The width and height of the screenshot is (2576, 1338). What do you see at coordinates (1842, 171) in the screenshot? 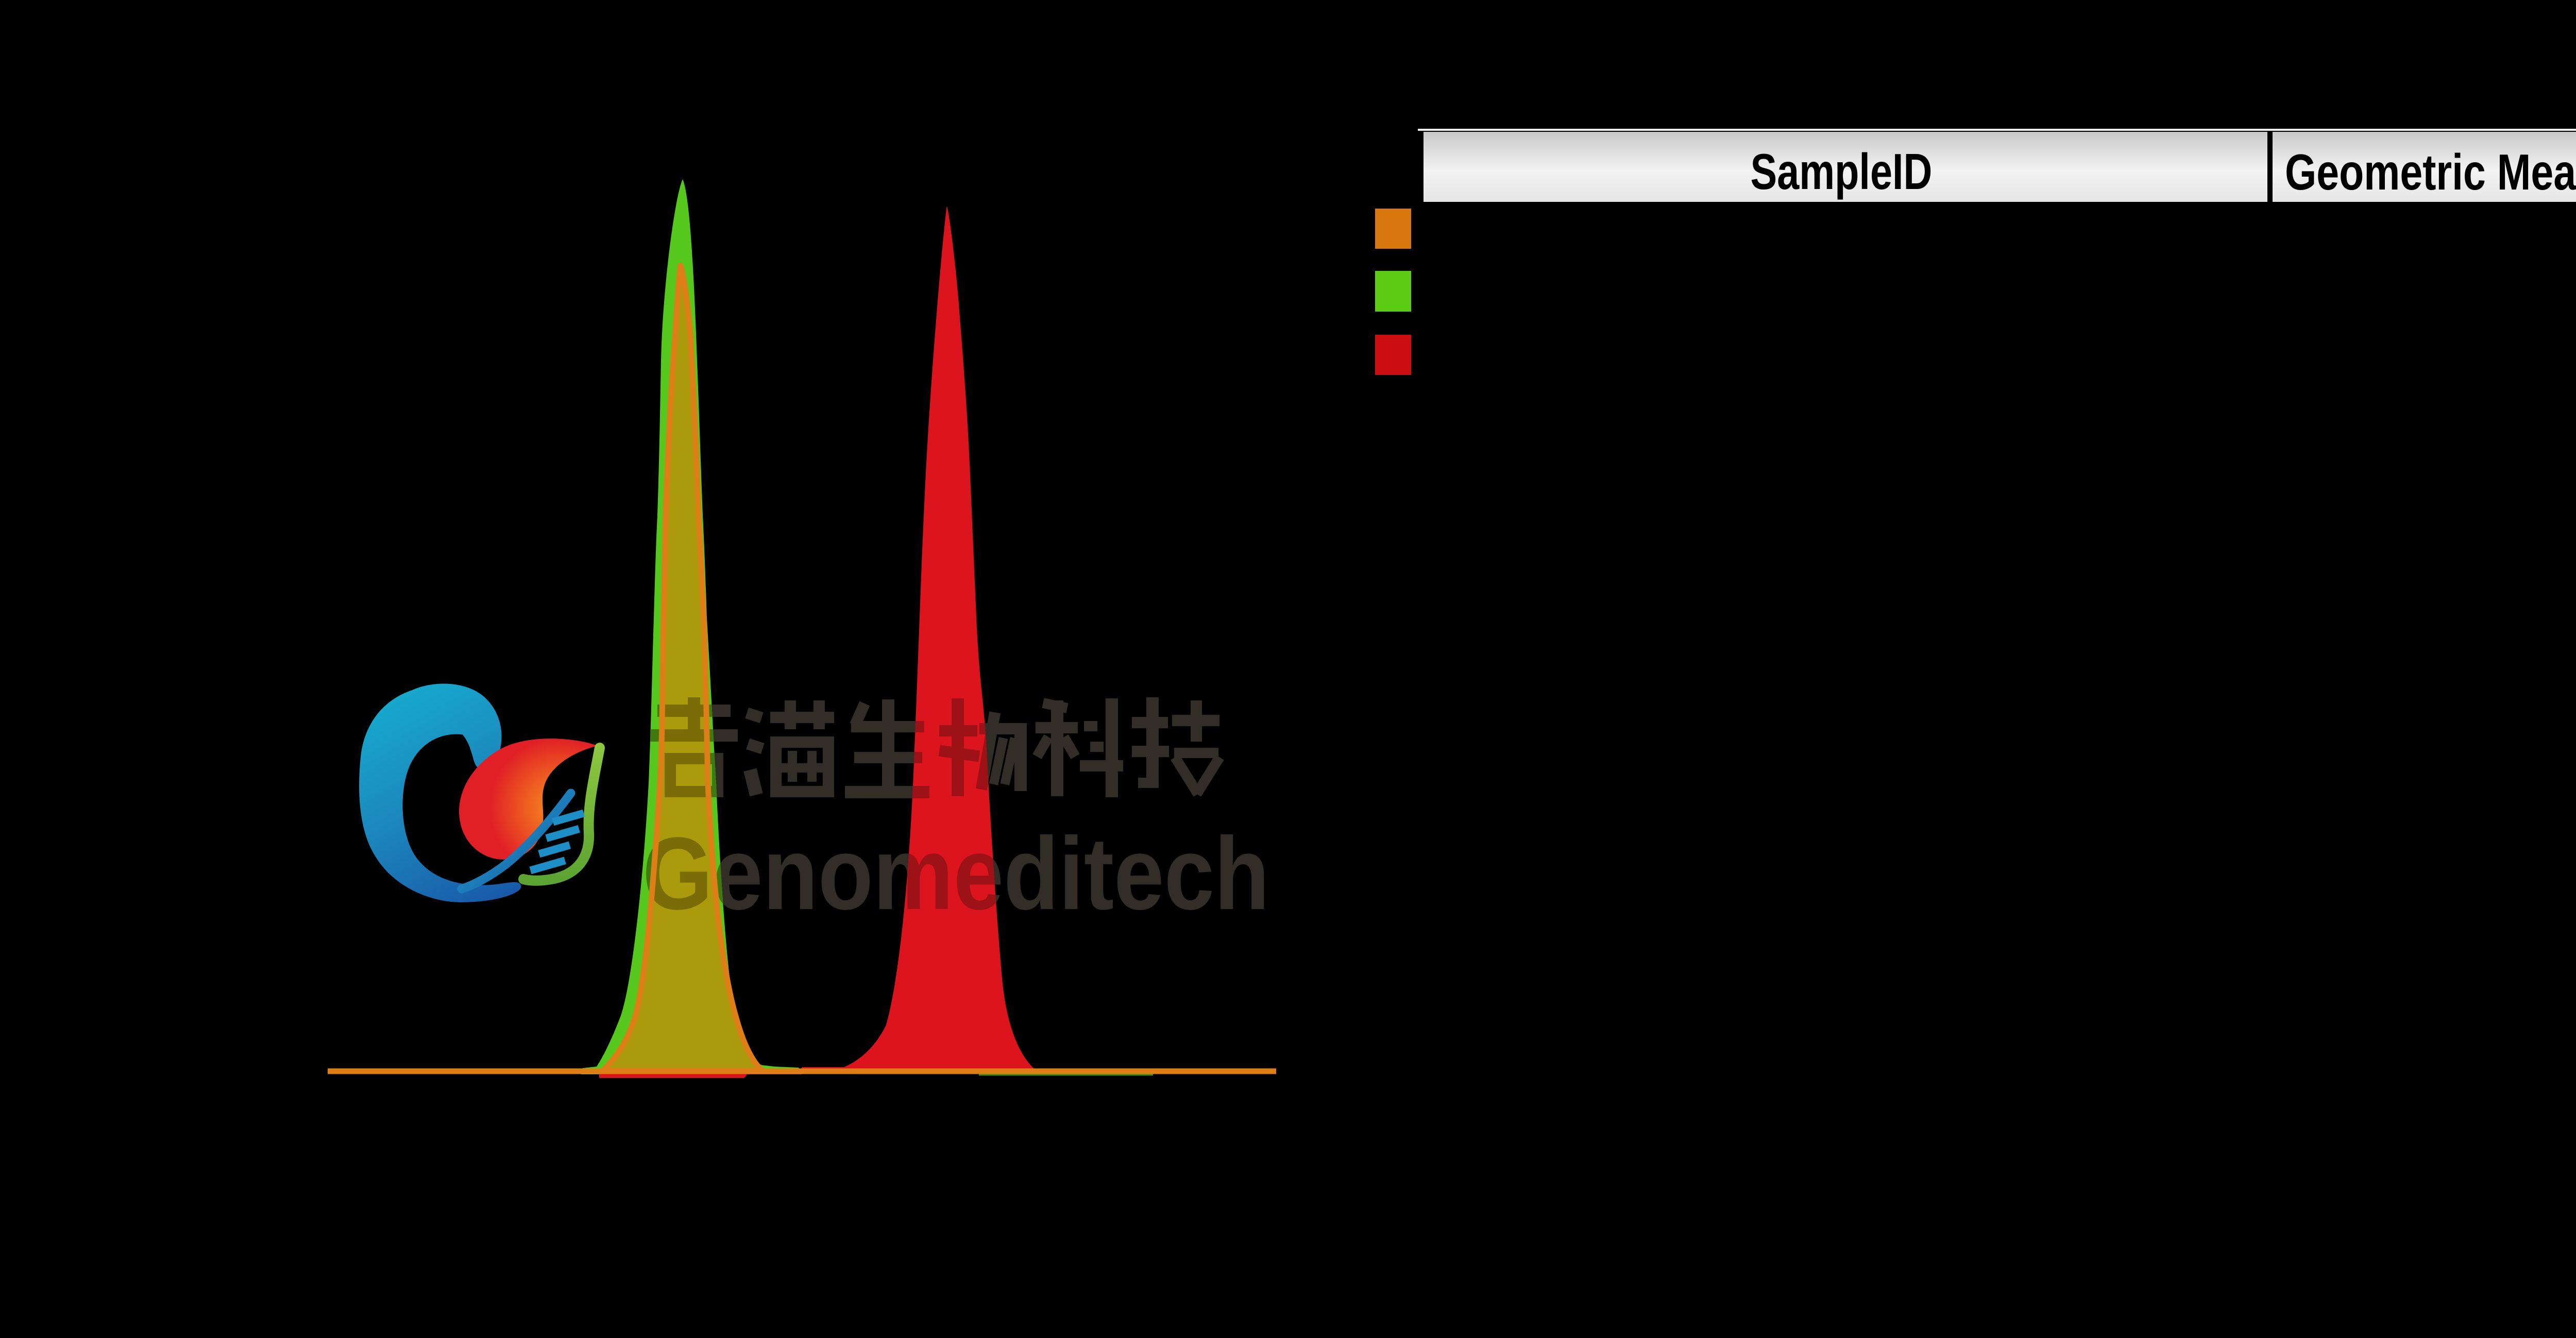
I see `svg-text: SampleID` at bounding box center [1842, 171].